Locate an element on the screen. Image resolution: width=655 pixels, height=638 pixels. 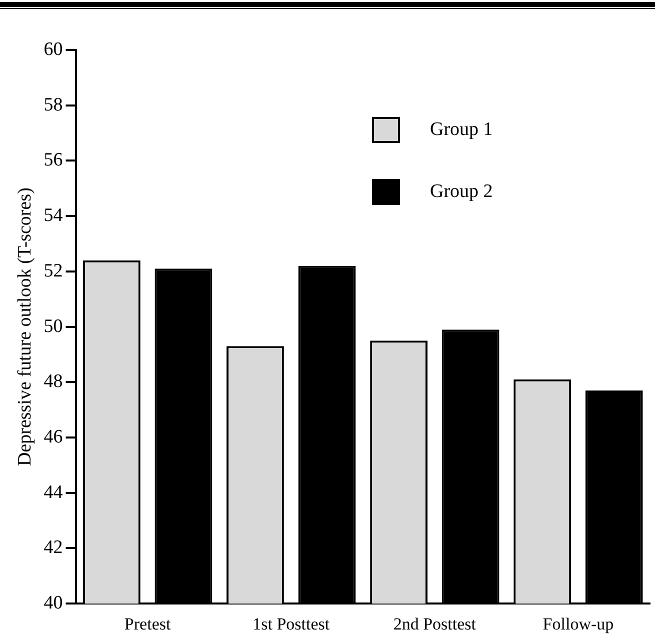
legend-label: Group 2 is located at coordinates (461, 192).